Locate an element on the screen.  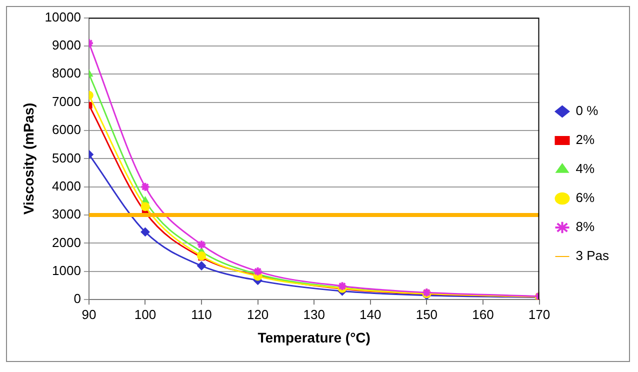
x-tick-label: 90 is located at coordinates (89, 314).